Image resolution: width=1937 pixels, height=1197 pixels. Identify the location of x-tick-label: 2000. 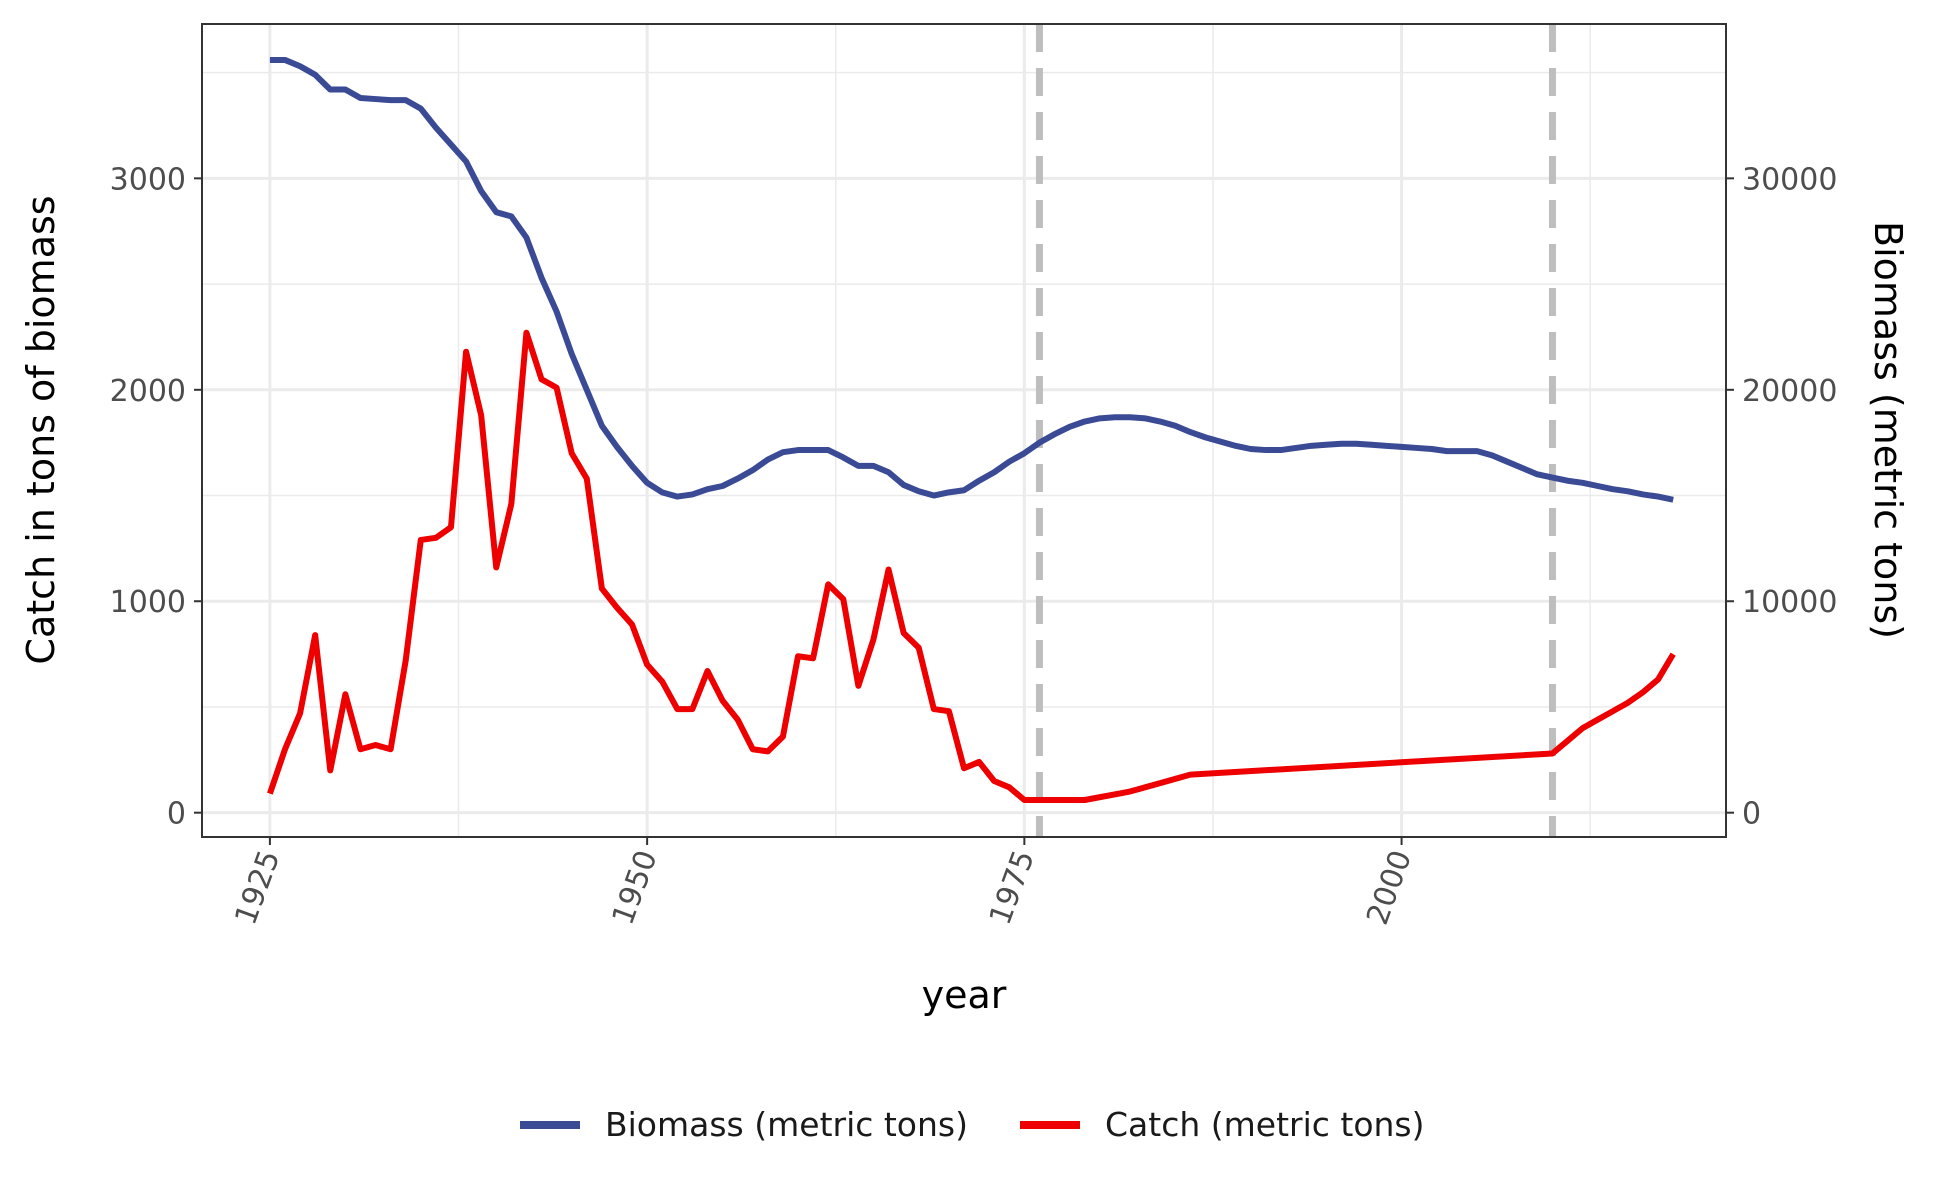
(1389, 888).